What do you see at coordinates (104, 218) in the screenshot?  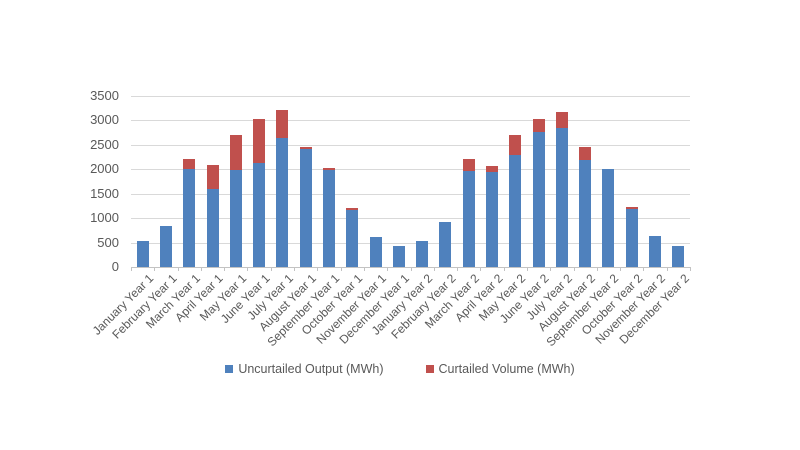 I see `y-tick-label-1000: 1000` at bounding box center [104, 218].